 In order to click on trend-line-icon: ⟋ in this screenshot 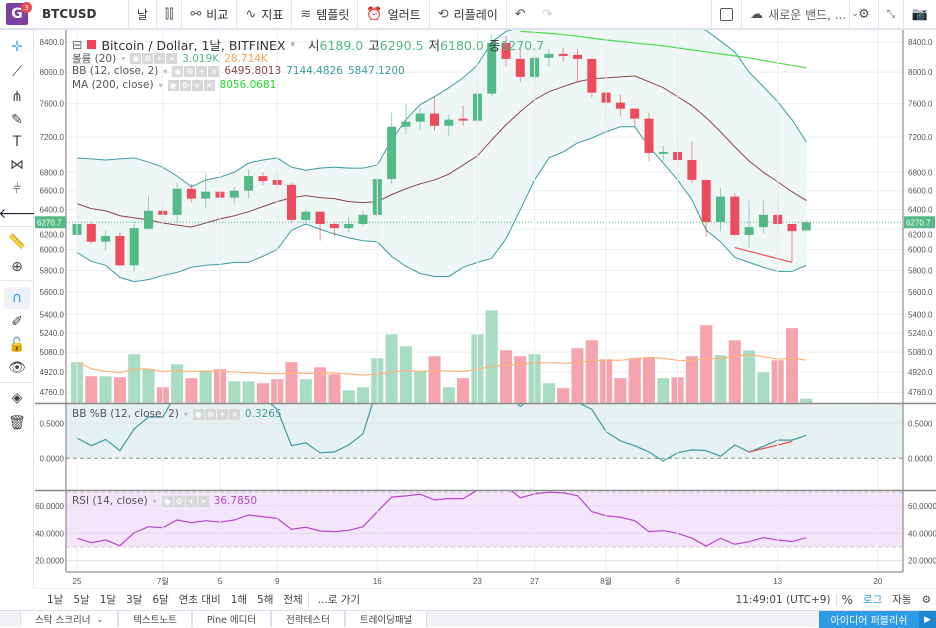, I will do `click(17, 72)`.